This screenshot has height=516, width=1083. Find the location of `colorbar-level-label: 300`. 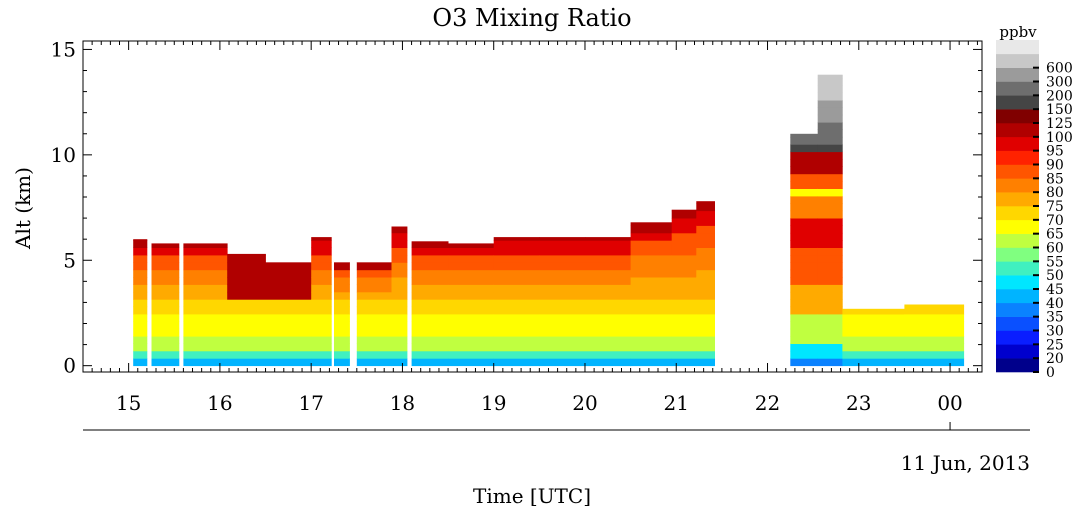

colorbar-level-label: 300 is located at coordinates (1059, 83).